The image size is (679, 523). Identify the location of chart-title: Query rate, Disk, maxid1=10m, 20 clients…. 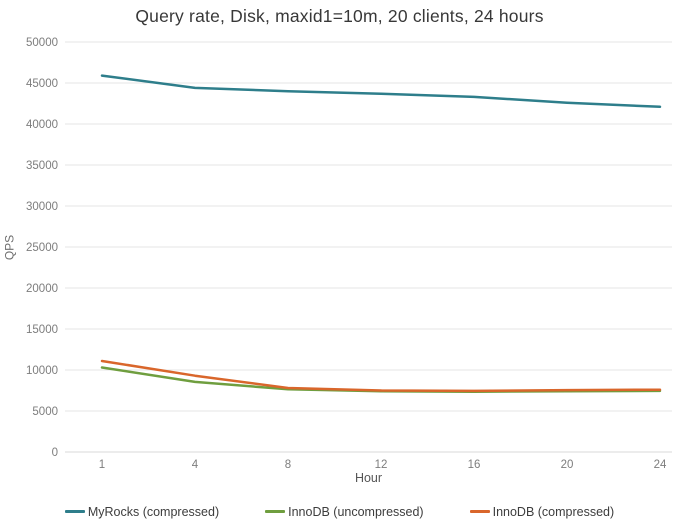
(339, 16).